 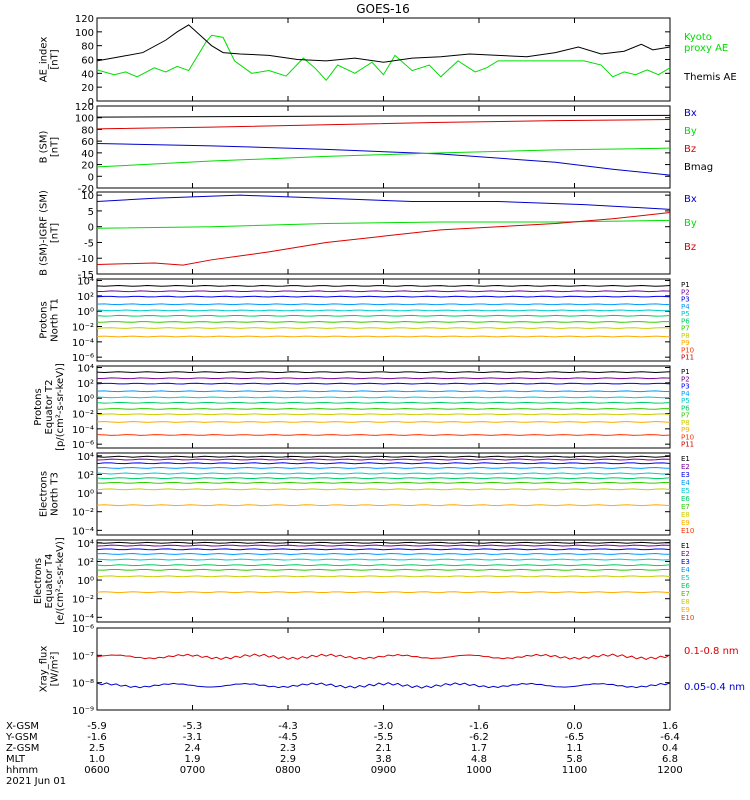 What do you see at coordinates (685, 570) in the screenshot?
I see `channel-label-e4: E4` at bounding box center [685, 570].